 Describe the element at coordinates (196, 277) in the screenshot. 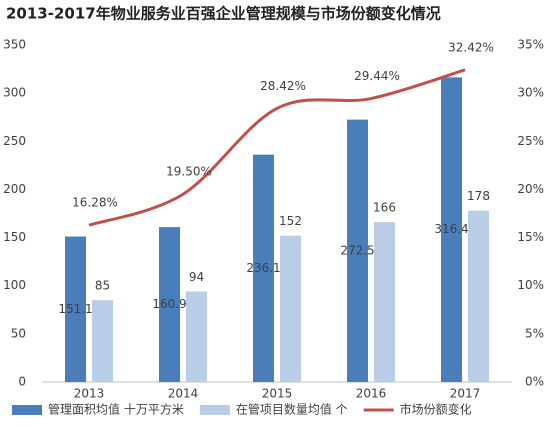

I see `data-label: 94` at that location.